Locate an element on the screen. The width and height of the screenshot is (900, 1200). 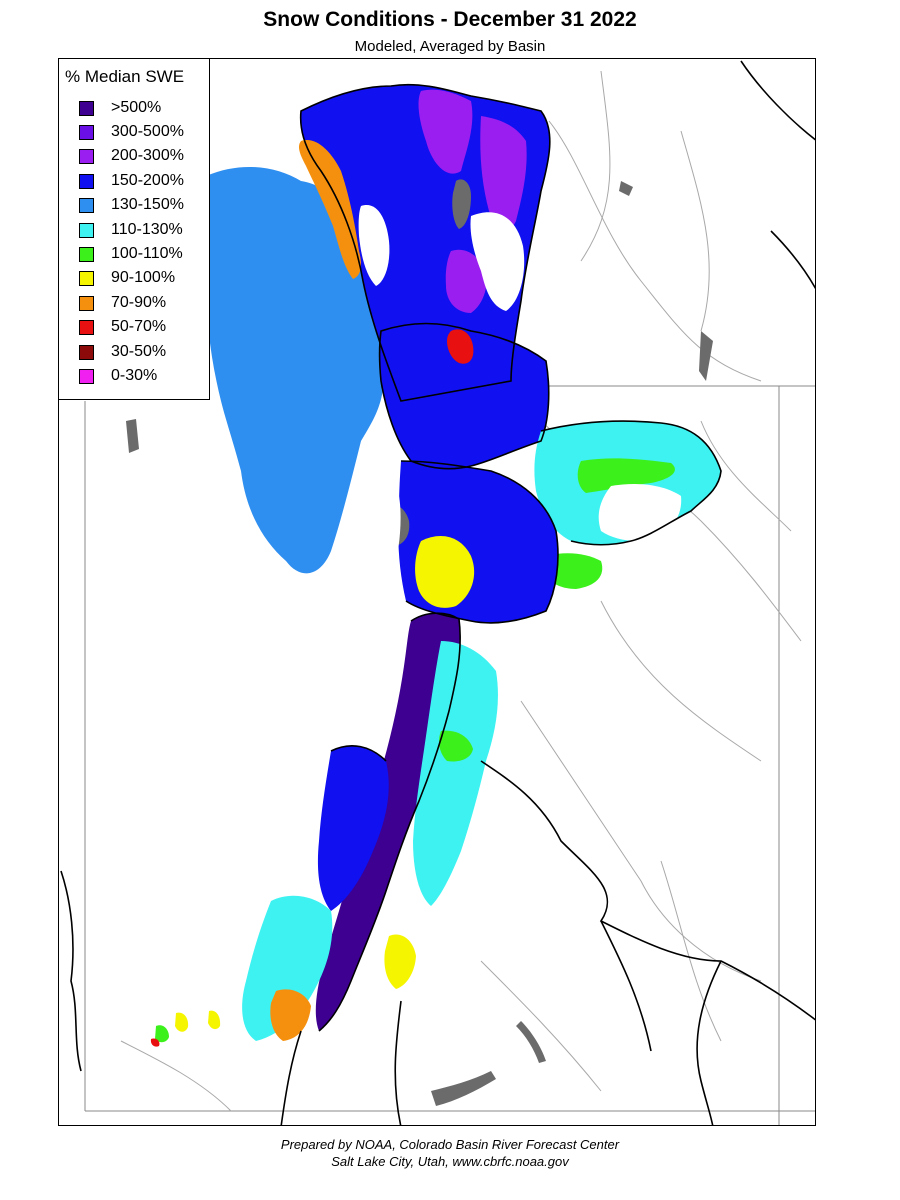
far-southwest-red is located at coordinates (155, 1042).